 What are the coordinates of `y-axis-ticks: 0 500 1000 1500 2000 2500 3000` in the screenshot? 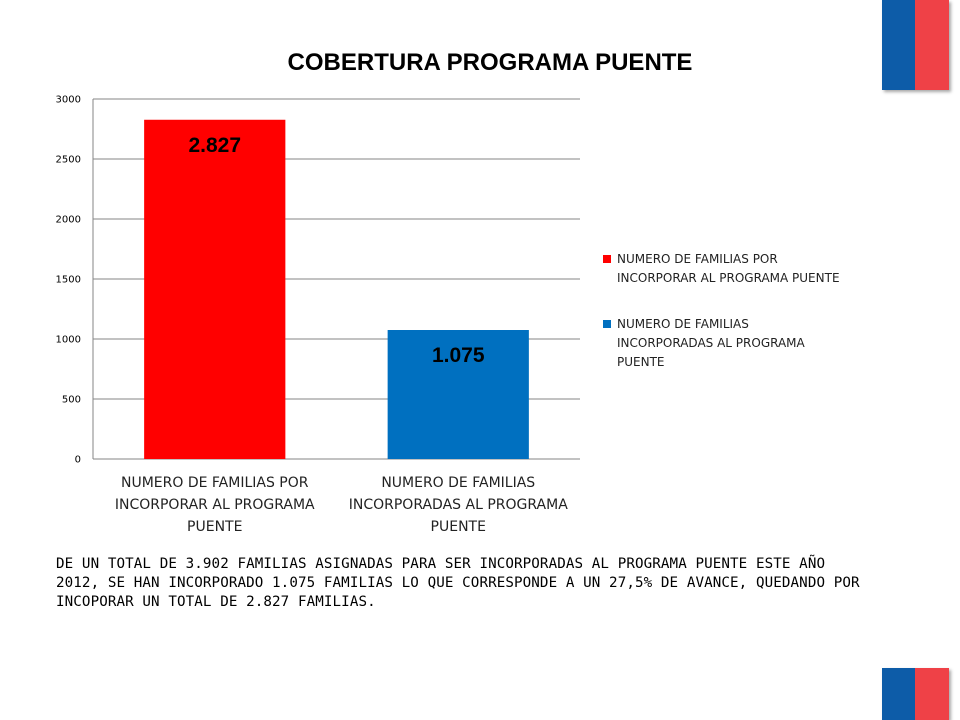 It's located at (68, 280).